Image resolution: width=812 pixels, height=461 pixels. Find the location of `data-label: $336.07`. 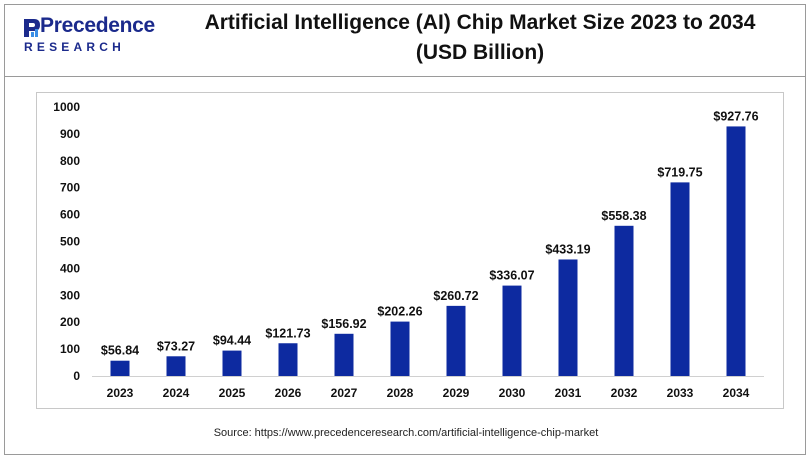

data-label: $336.07 is located at coordinates (511, 276).